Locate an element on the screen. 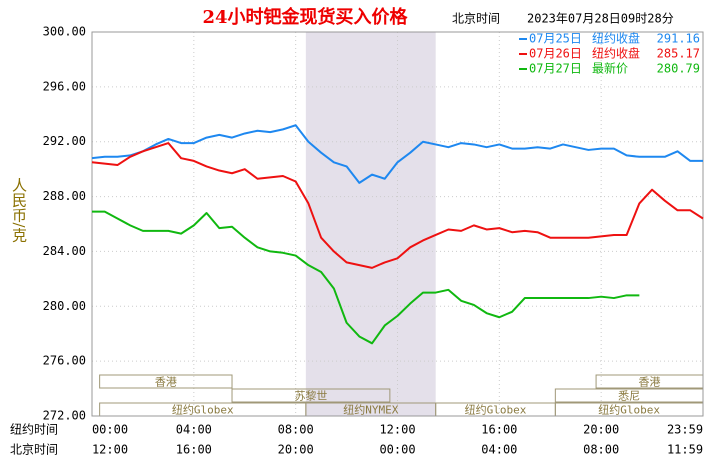 The image size is (715, 459). legend-name: 07月27日 is located at coordinates (555, 69).